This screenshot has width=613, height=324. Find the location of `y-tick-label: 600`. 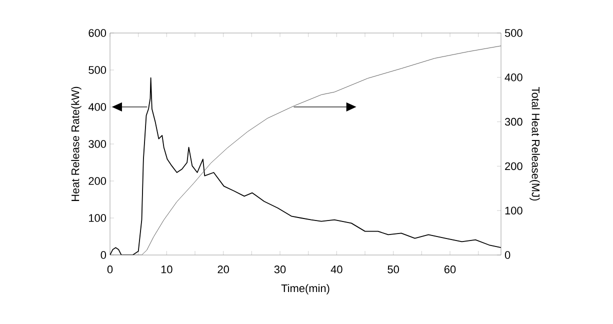

y-tick-label: 600 is located at coordinates (97, 33).